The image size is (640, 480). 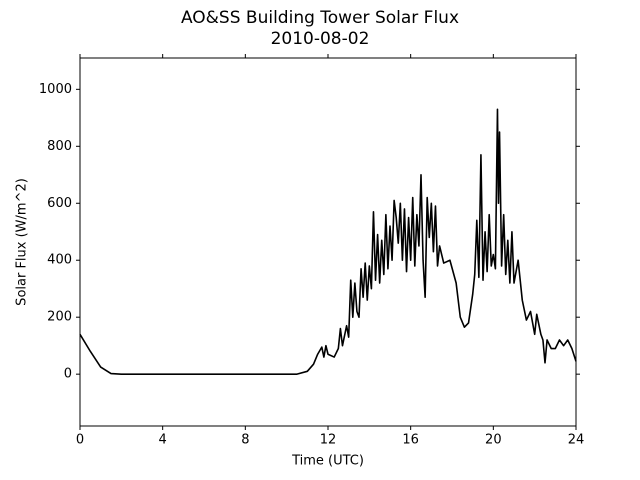 What do you see at coordinates (55, 89) in the screenshot?
I see `y-tick-label: 1000` at bounding box center [55, 89].